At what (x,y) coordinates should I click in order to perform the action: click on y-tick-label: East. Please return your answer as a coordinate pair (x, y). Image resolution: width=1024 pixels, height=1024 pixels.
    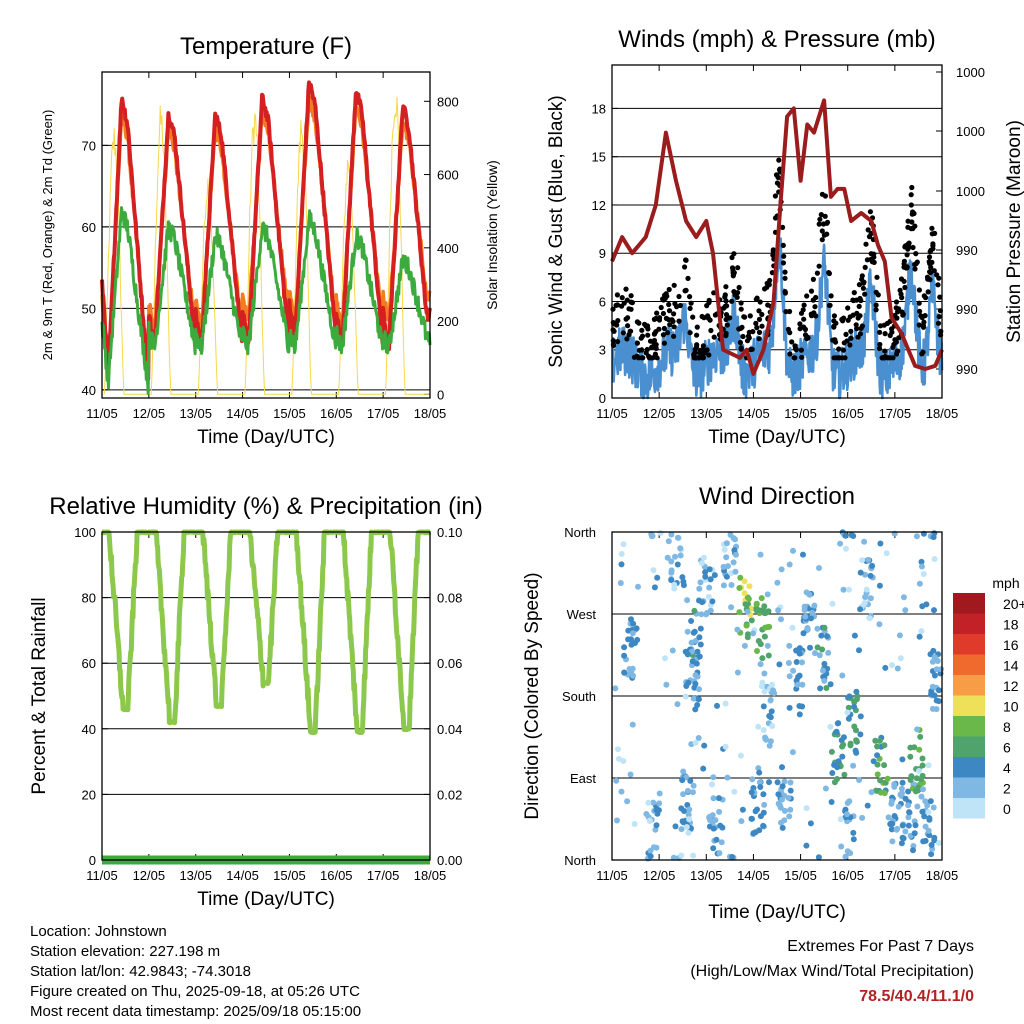
    Looking at the image, I should click on (583, 778).